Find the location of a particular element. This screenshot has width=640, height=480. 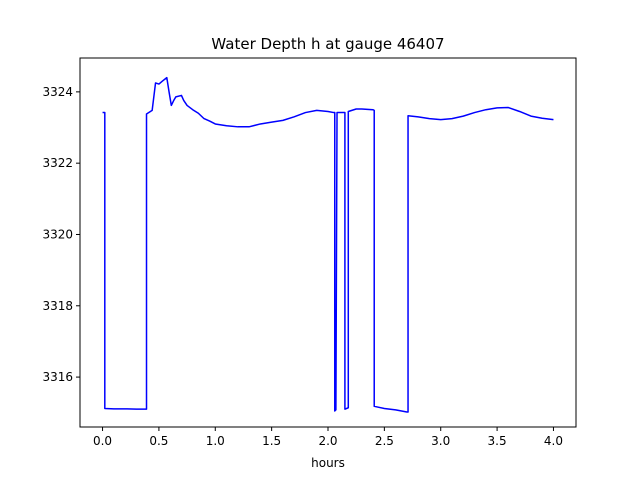

x-tick-label: 0.5 is located at coordinates (158, 441).